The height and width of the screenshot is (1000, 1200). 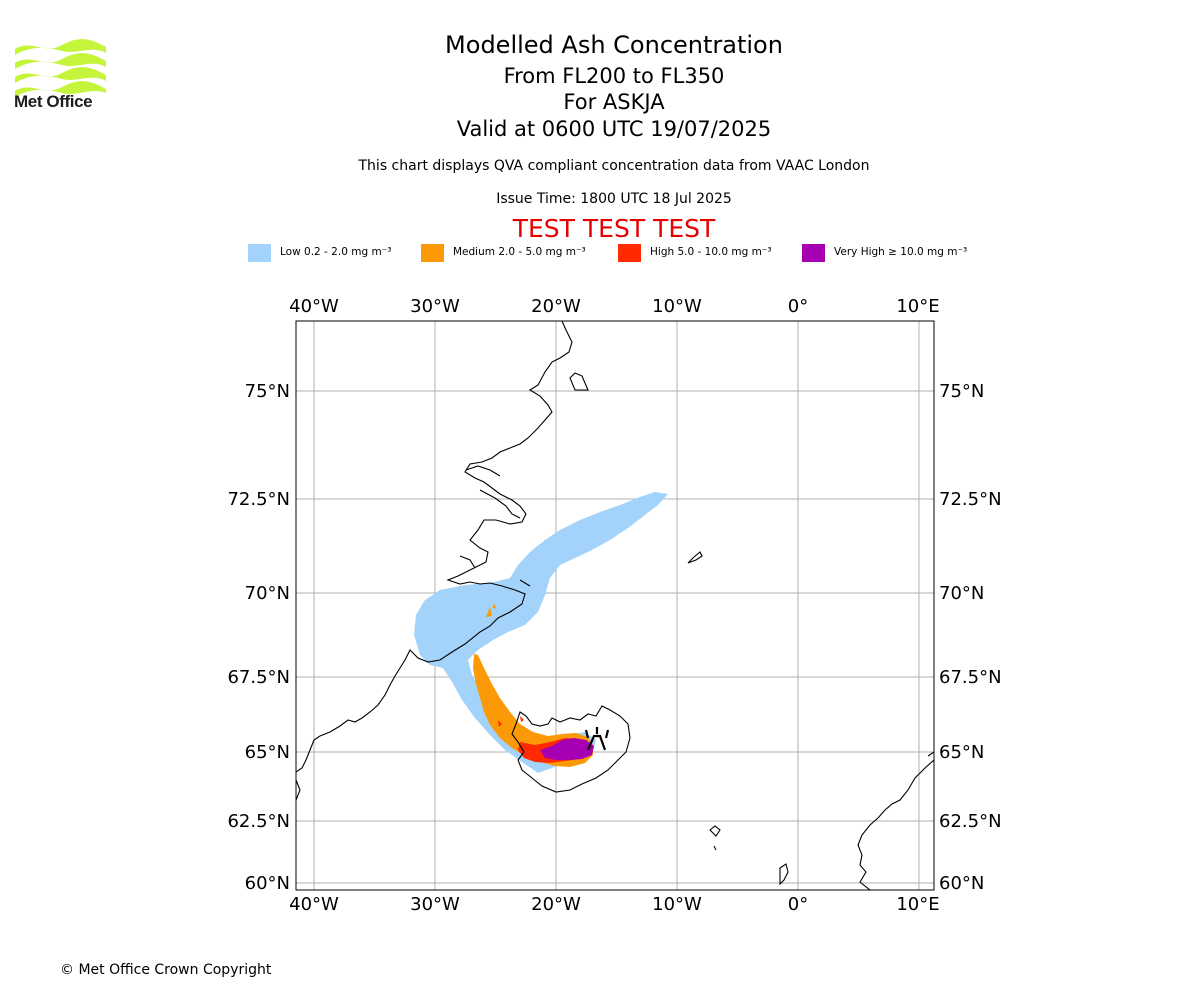 I want to click on lat-tick-right: 70°N, so click(x=961, y=593).